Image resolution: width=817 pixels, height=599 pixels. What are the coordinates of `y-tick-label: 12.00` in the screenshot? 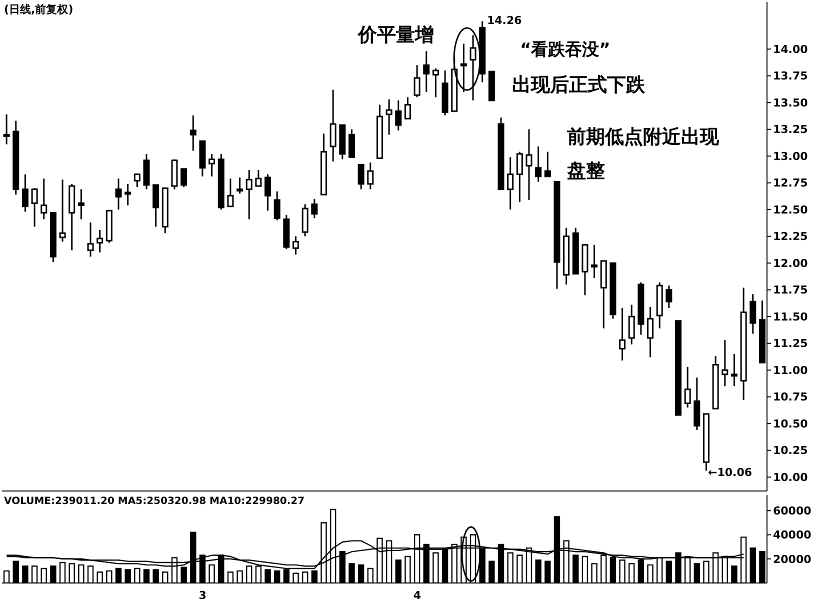 It's located at (790, 263).